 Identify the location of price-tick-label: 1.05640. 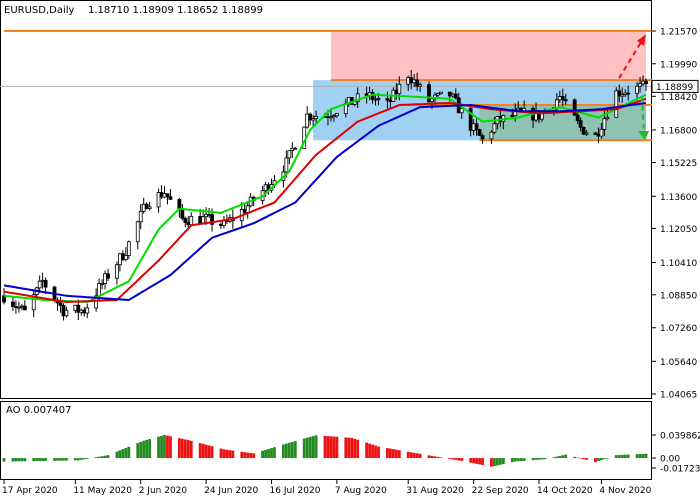
(678, 363).